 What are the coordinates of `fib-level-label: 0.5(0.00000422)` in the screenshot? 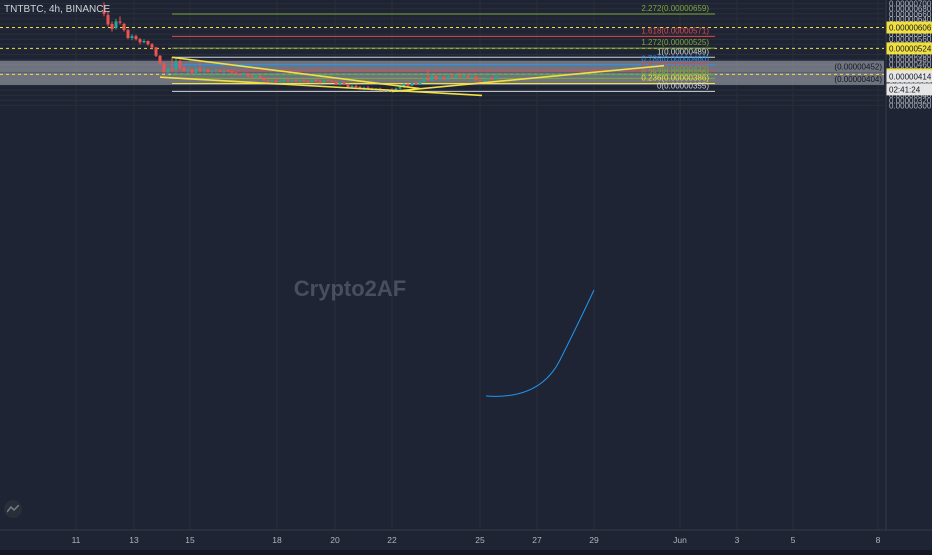 It's located at (679, 68).